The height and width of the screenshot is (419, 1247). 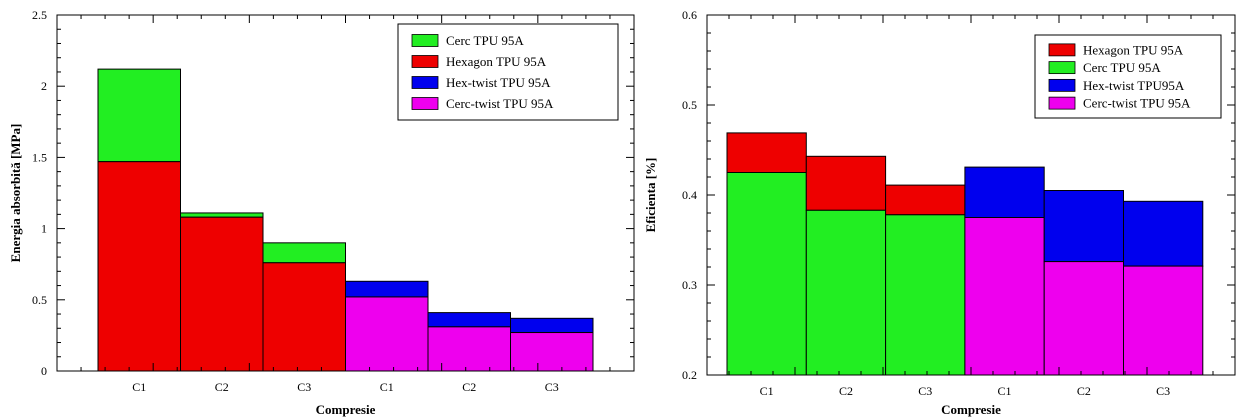 What do you see at coordinates (39, 15) in the screenshot?
I see `y-tick-label: 2.5` at bounding box center [39, 15].